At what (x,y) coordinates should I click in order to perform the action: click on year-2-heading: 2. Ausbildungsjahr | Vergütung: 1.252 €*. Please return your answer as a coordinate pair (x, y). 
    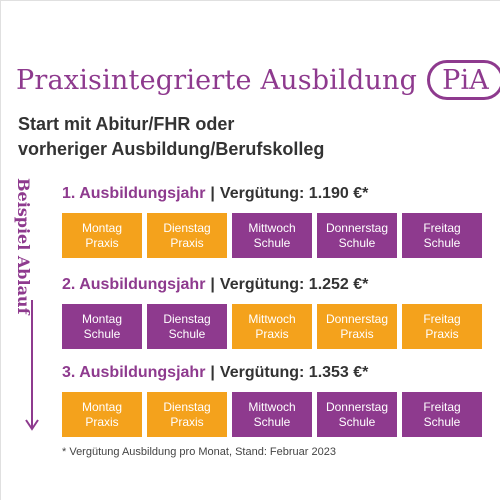
    Looking at the image, I should click on (272, 285).